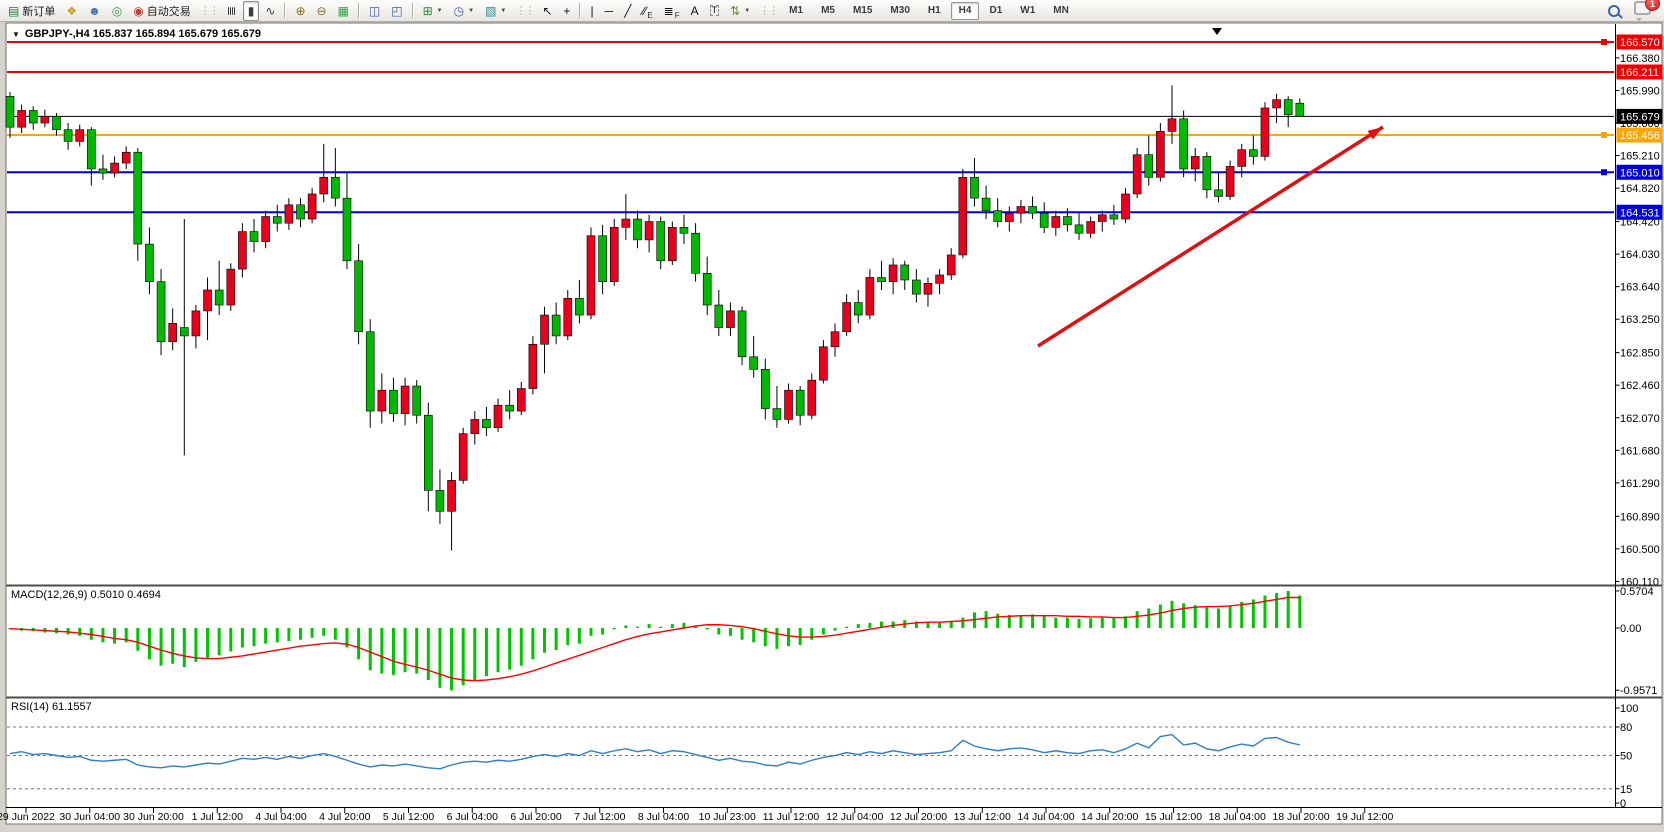 This screenshot has width=1664, height=832. Describe the element at coordinates (1640, 157) in the screenshot. I see `price-tick-label: 165.210` at that location.